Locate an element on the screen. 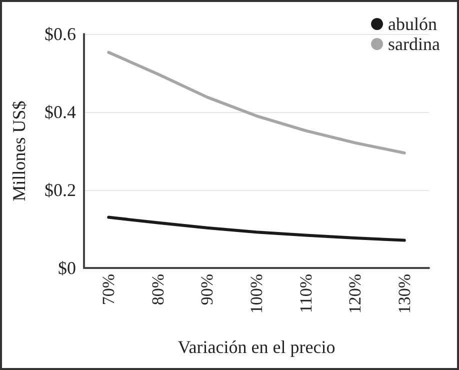 The height and width of the screenshot is (370, 459). y-tick-label: $0.6 is located at coordinates (60, 34).